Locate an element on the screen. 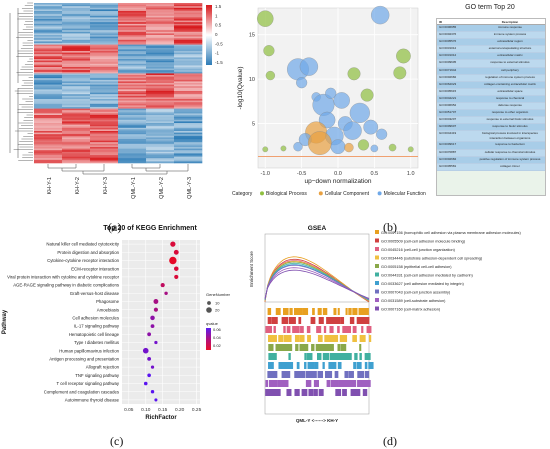 Image resolution: width=550 pixels, height=449 pixels. go-row-id: GO:0002682 is located at coordinates (448, 76).